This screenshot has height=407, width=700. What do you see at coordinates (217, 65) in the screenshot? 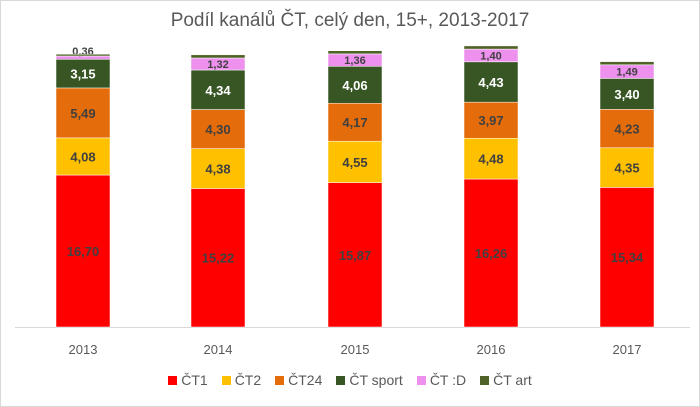
I see `data-label: 1,32` at bounding box center [217, 65].